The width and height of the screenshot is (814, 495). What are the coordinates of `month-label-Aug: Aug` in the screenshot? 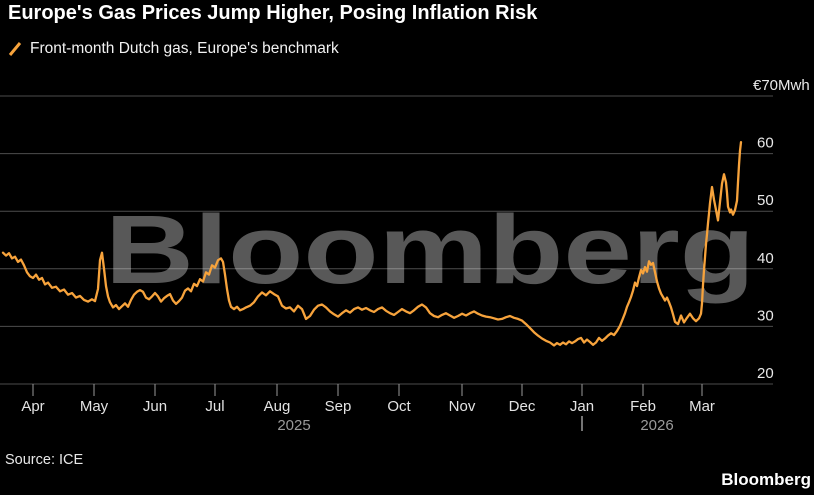 It's located at (277, 406).